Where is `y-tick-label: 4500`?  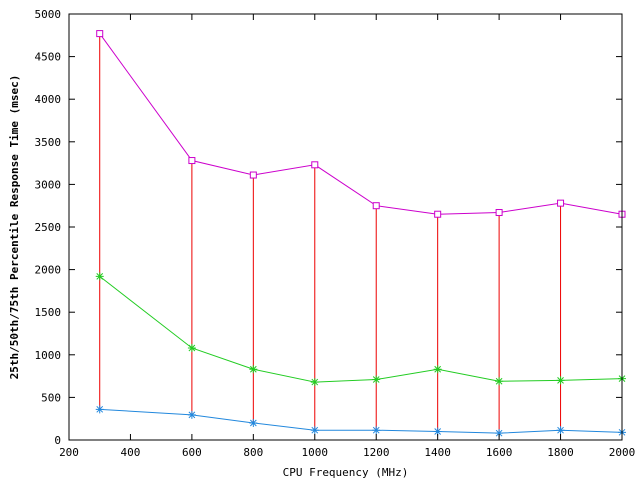 y-tick-label: 4500 is located at coordinates (48, 57).